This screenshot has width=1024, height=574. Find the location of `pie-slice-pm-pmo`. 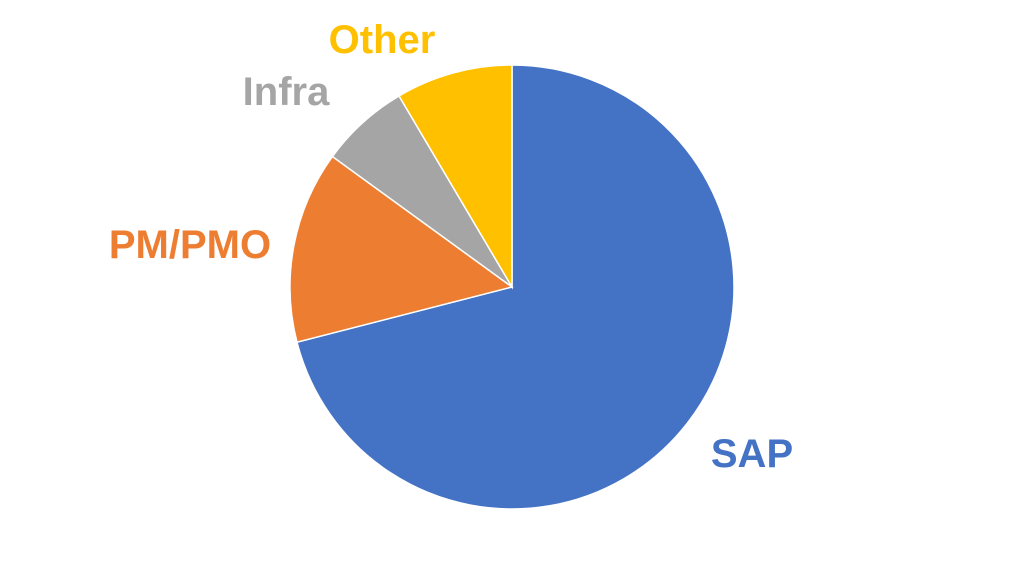

pie-slice-pm-pmo is located at coordinates (401, 249).